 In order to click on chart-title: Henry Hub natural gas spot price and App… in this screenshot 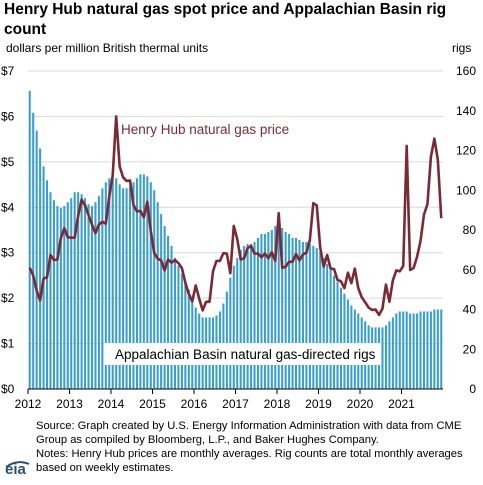, I will do `click(225, 19)`.